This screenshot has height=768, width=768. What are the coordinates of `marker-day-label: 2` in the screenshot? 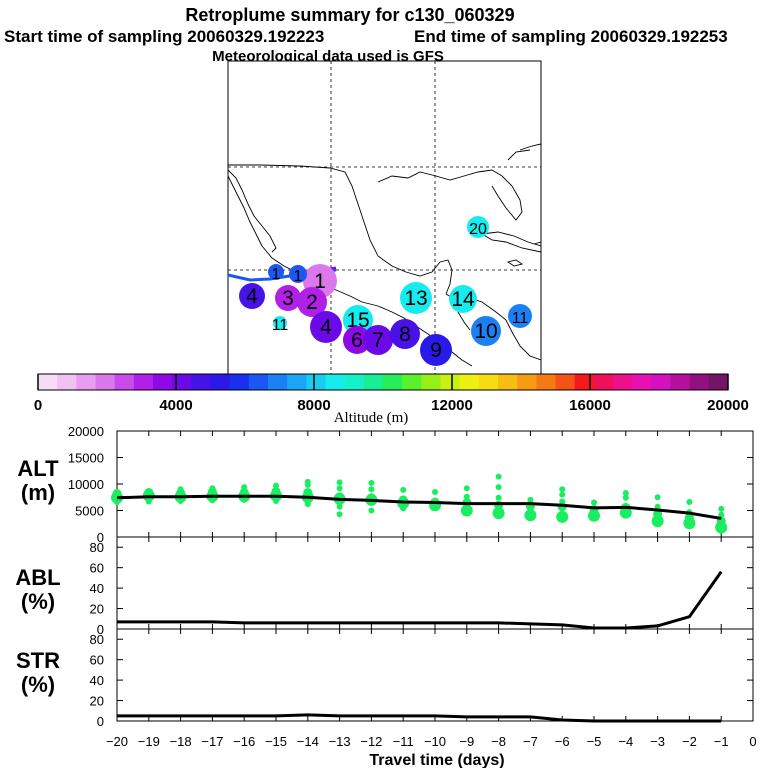 It's located at (312, 302).